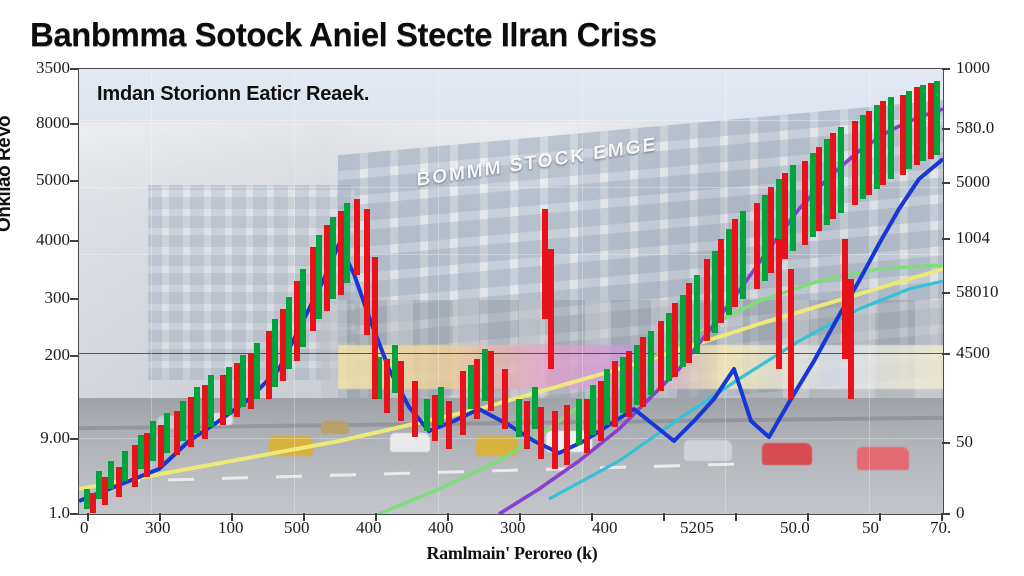  I want to click on y-tick-right: 58010, so click(977, 291).